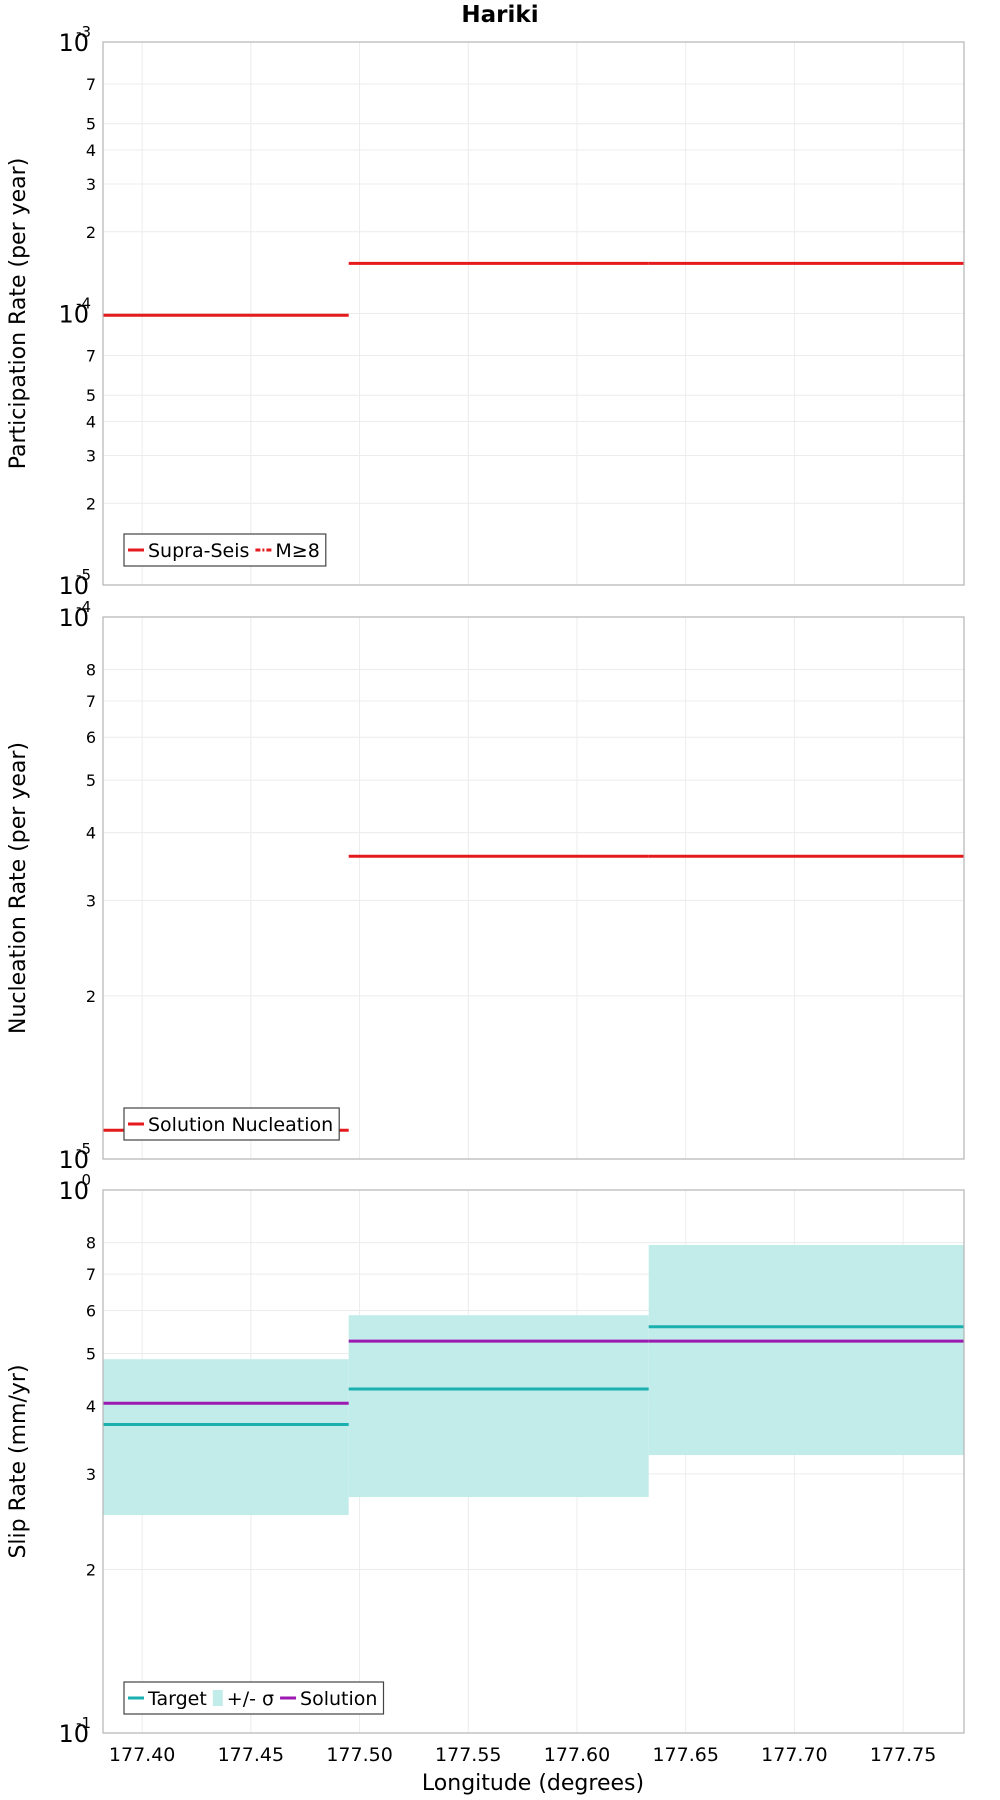 Image resolution: width=1000 pixels, height=1800 pixels. I want to click on legend-entry-label: M≥8, so click(297, 551).